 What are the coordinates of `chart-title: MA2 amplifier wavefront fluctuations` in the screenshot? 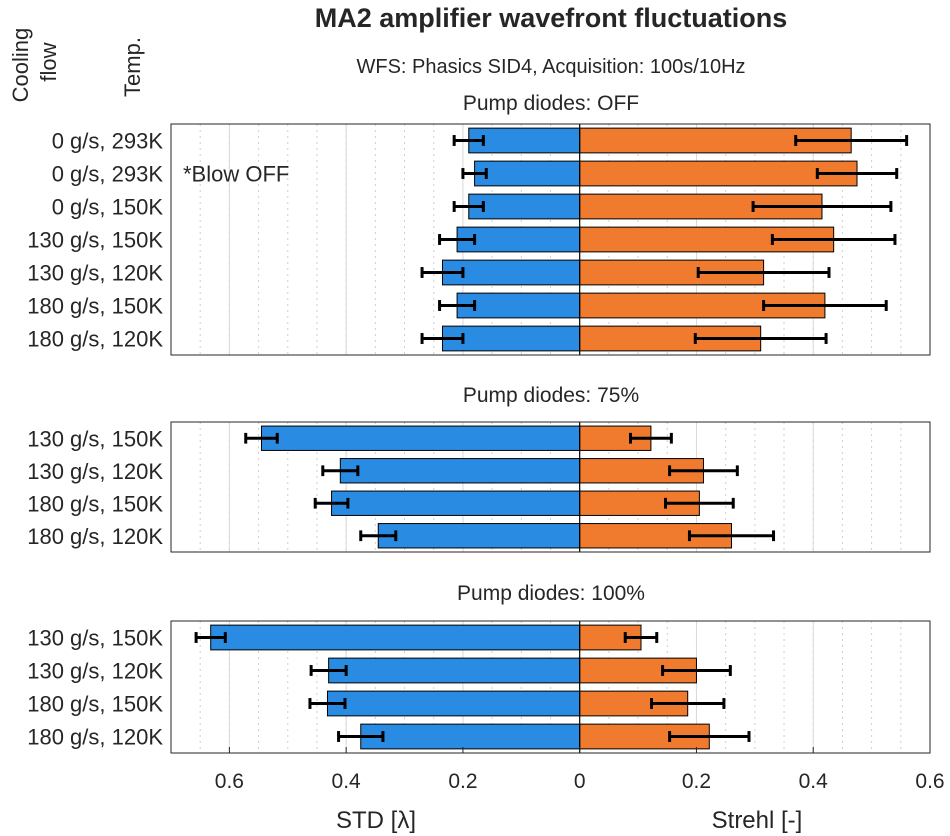 It's located at (551, 18).